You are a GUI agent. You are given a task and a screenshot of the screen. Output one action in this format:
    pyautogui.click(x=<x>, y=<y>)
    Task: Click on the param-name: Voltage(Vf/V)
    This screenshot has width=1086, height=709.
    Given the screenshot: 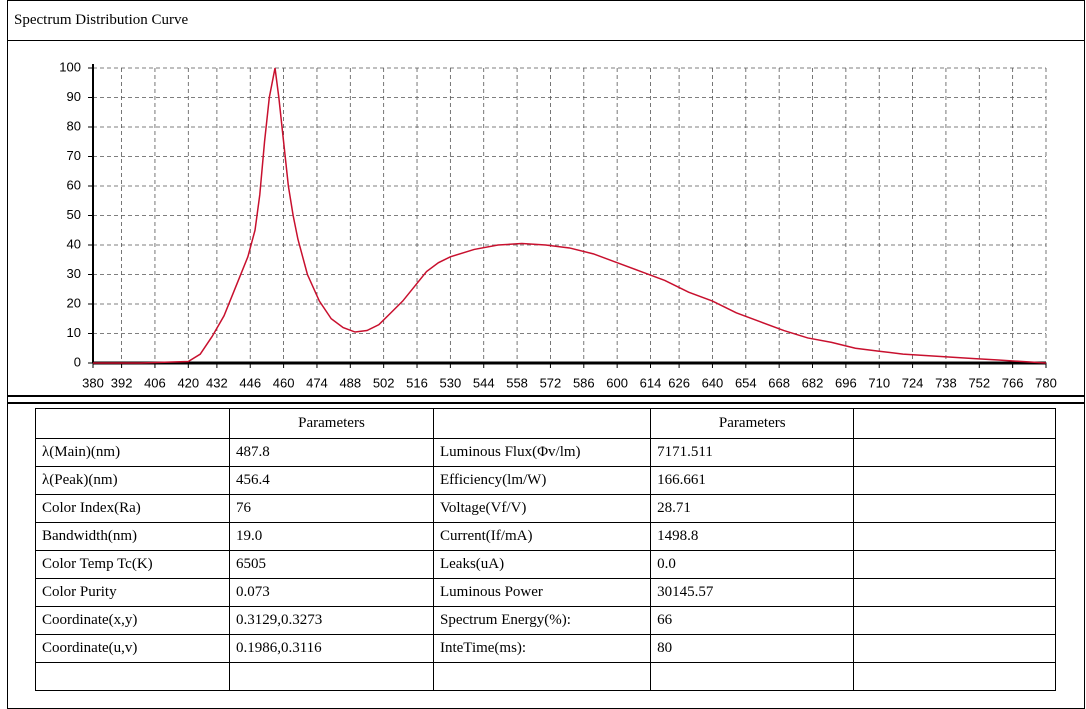 What is the action you would take?
    pyautogui.click(x=542, y=508)
    